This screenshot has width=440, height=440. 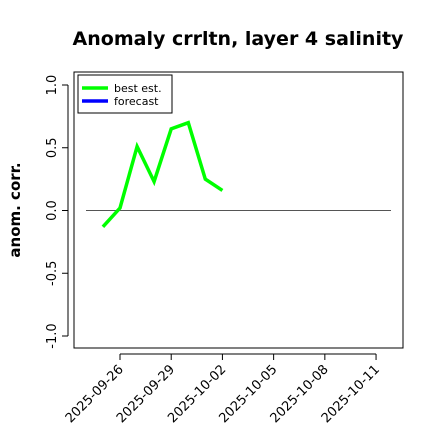 What do you see at coordinates (136, 101) in the screenshot?
I see `legend-label: forecast` at bounding box center [136, 101].